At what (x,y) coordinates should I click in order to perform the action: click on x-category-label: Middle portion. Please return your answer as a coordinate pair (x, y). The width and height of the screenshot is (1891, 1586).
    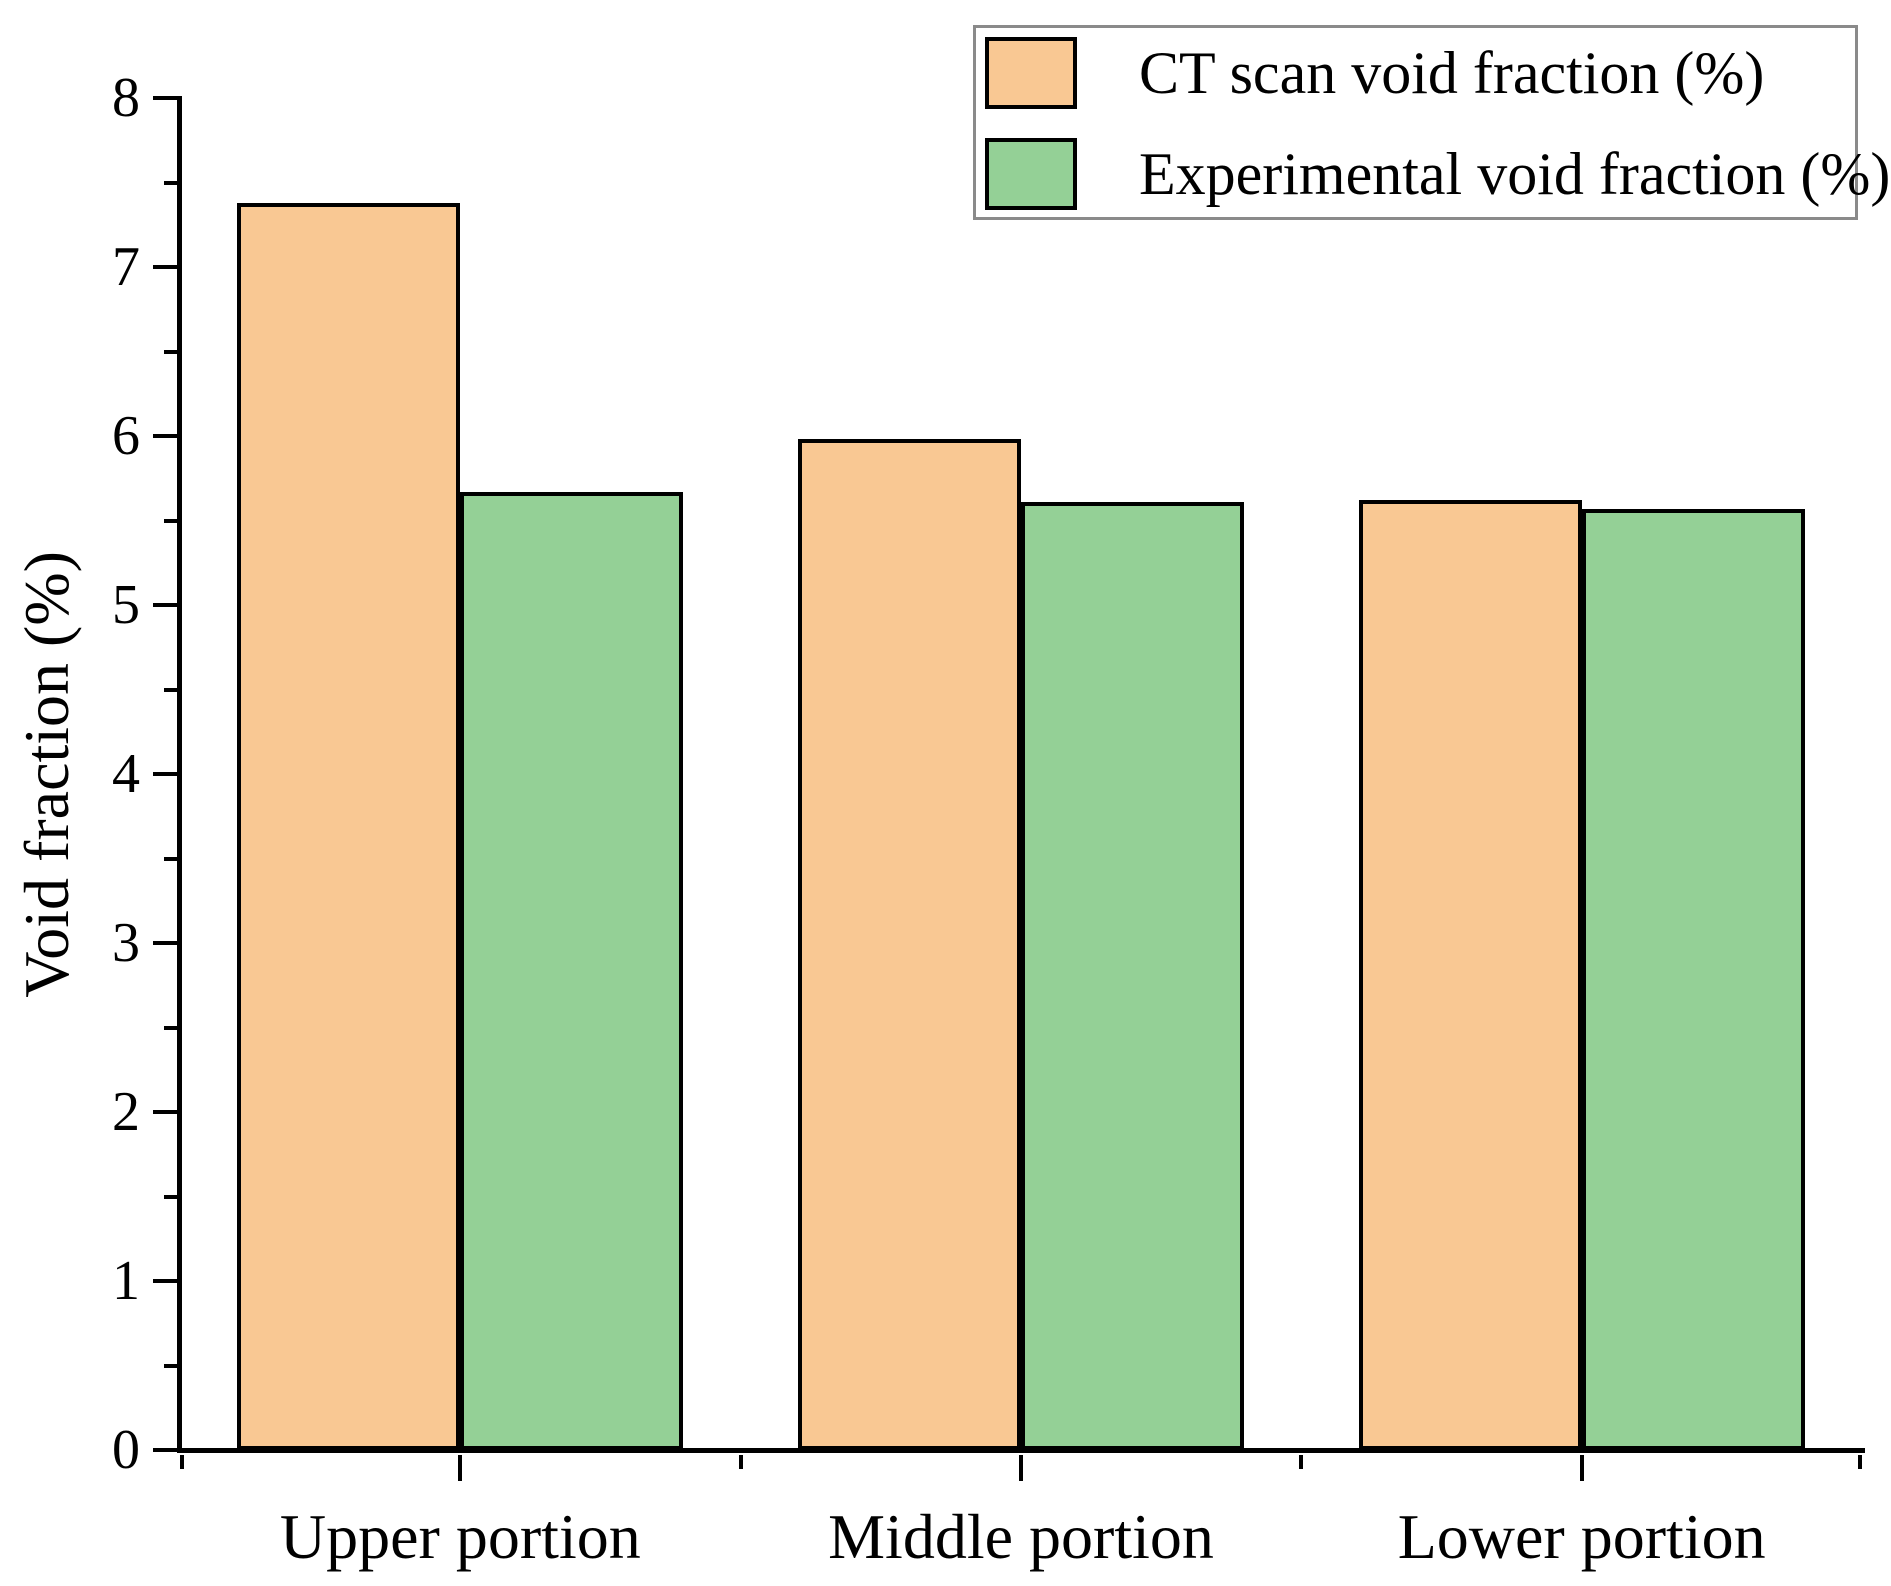
    Looking at the image, I should click on (1021, 1536).